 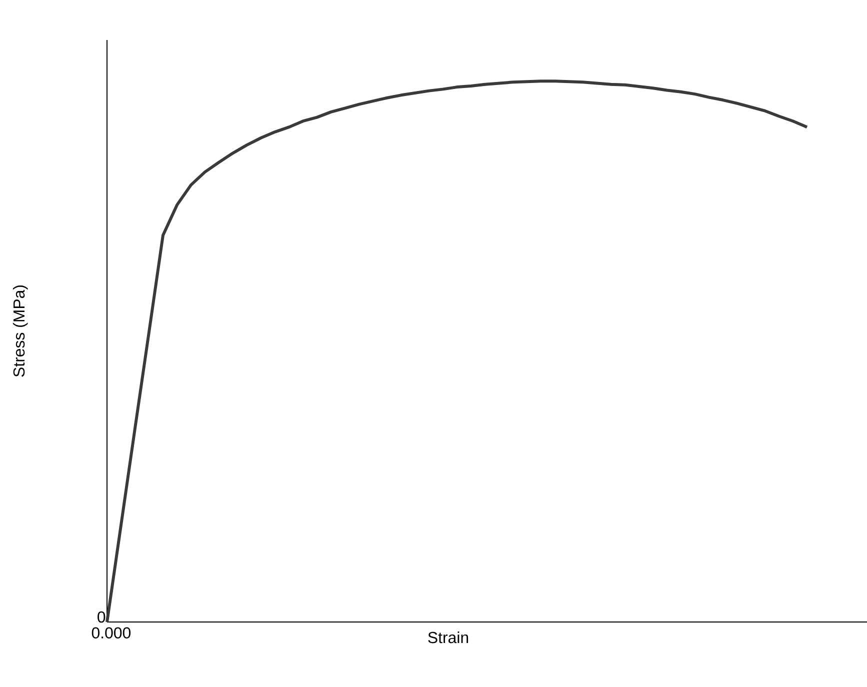 What do you see at coordinates (111, 632) in the screenshot?
I see `text: 0.000` at bounding box center [111, 632].